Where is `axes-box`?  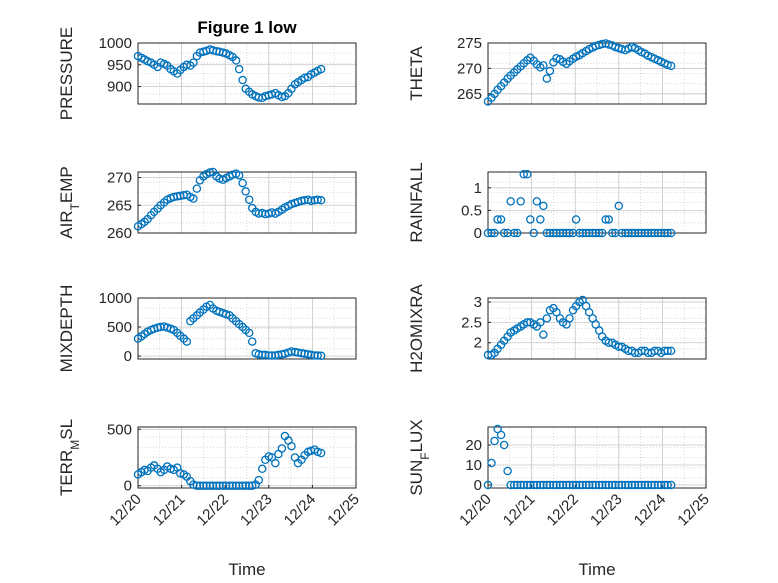 axes-box is located at coordinates (597, 328).